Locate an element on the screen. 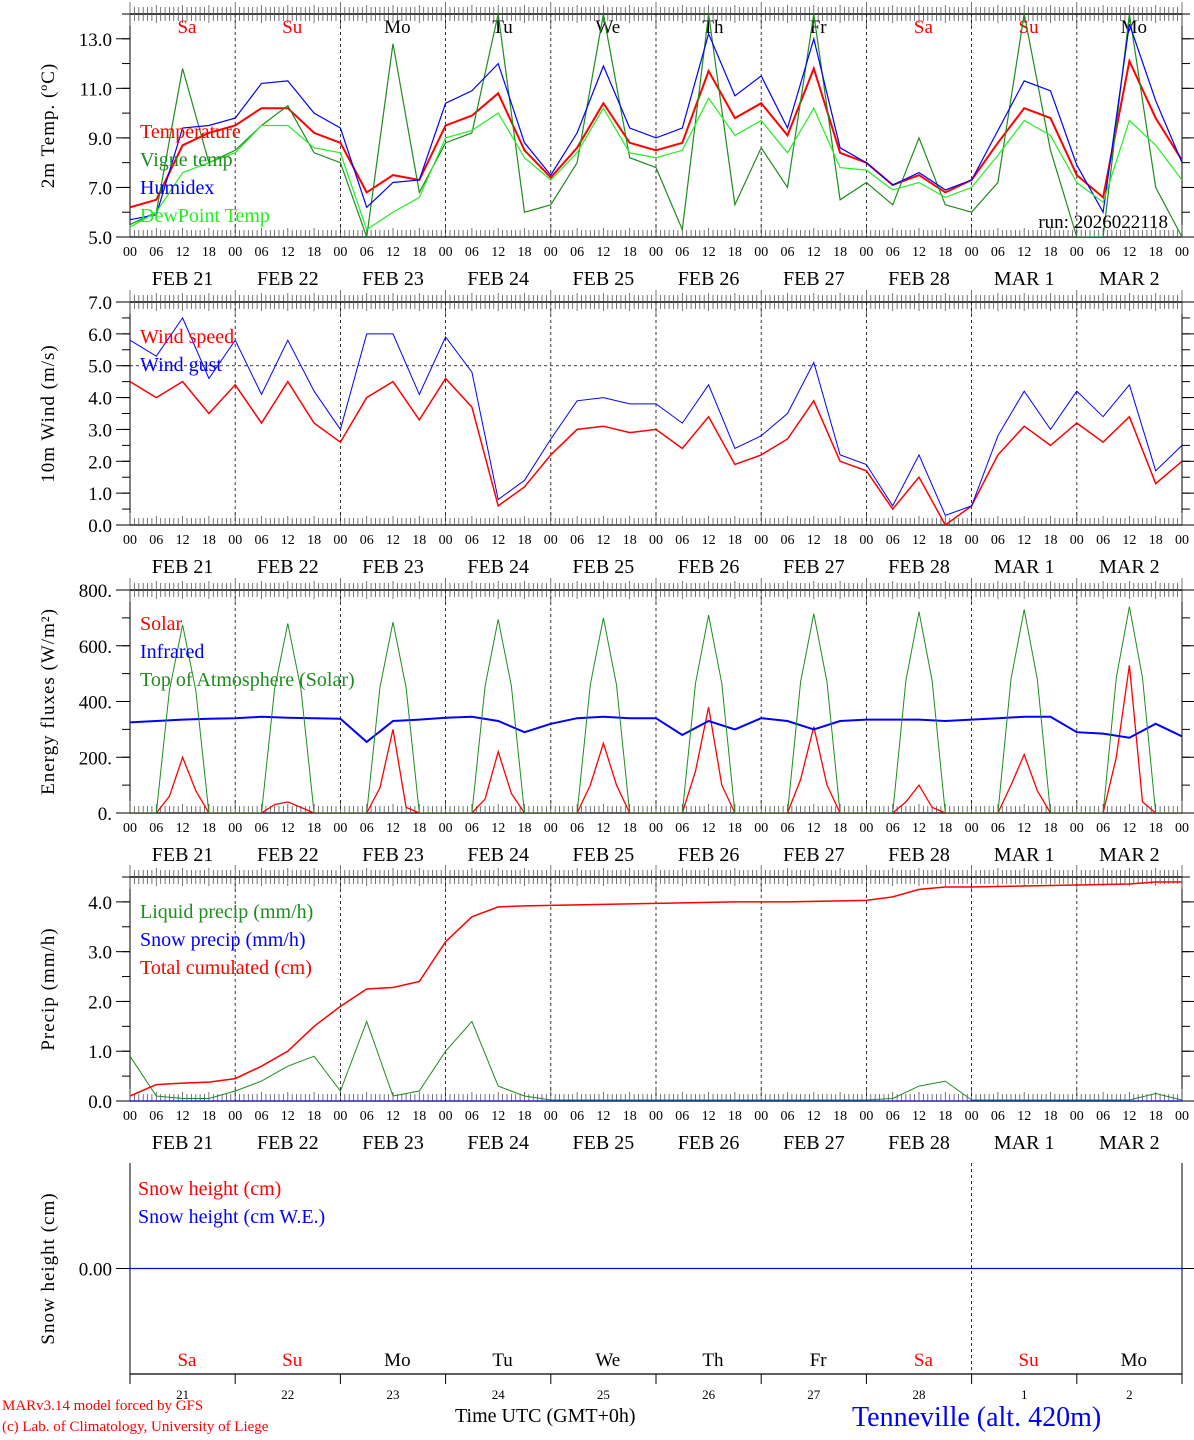  legend-entry: DewPoint Temp is located at coordinates (205, 216).